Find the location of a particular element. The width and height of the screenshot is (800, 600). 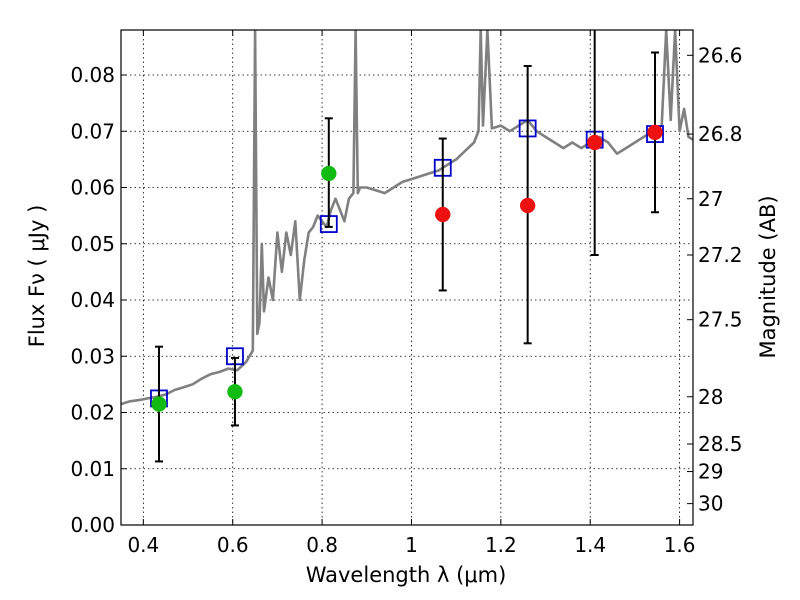

right-tick-label: 27 is located at coordinates (710, 199).